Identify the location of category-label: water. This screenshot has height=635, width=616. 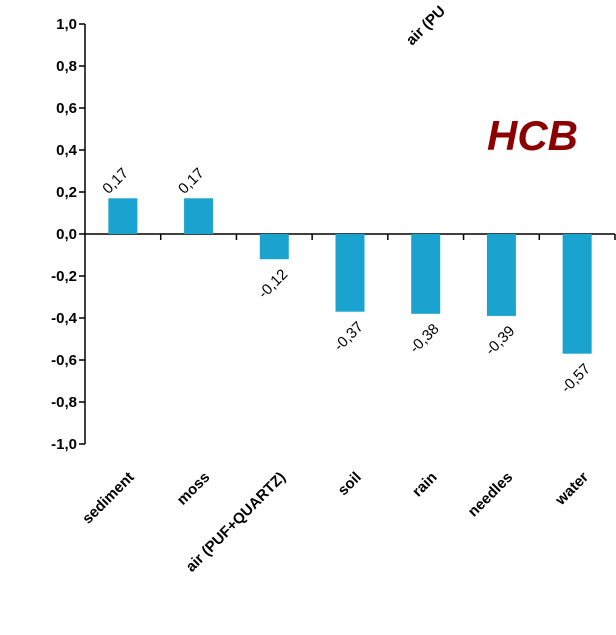
(572, 489).